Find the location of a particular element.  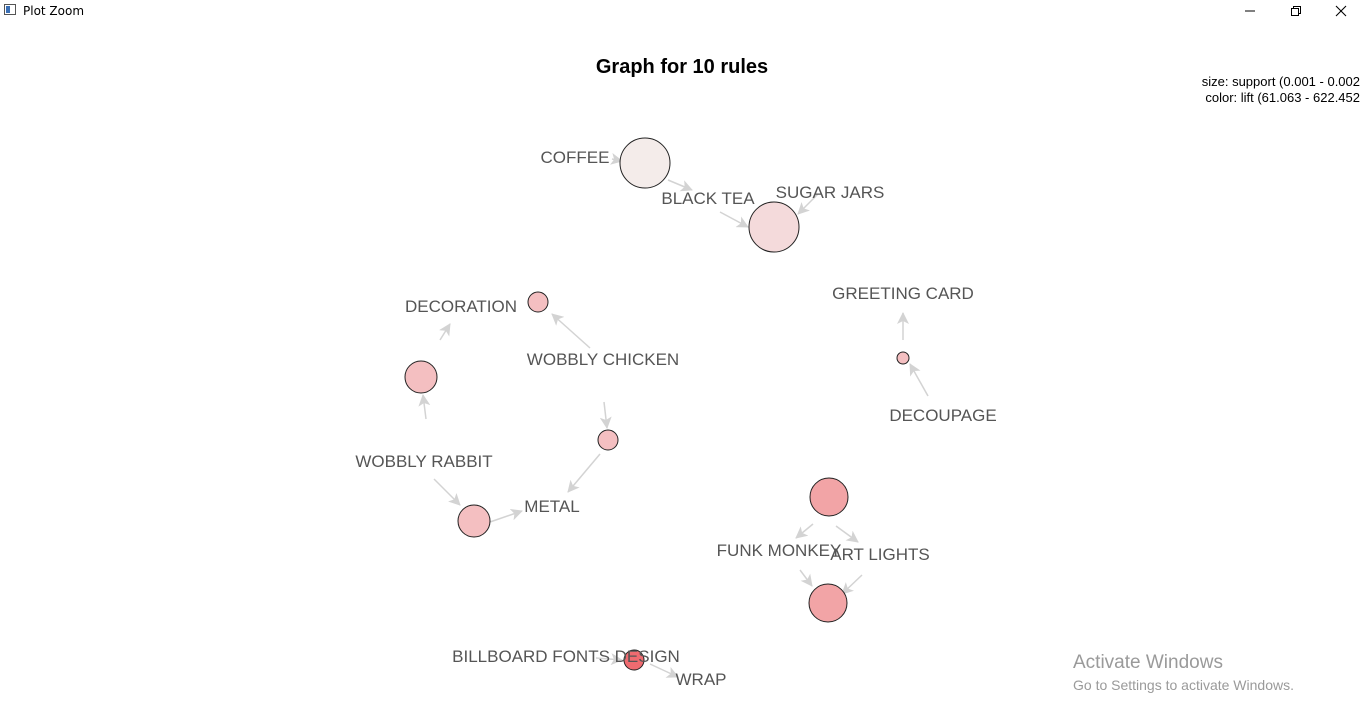

title-bar: Plot Zoom is located at coordinates (680, 11).